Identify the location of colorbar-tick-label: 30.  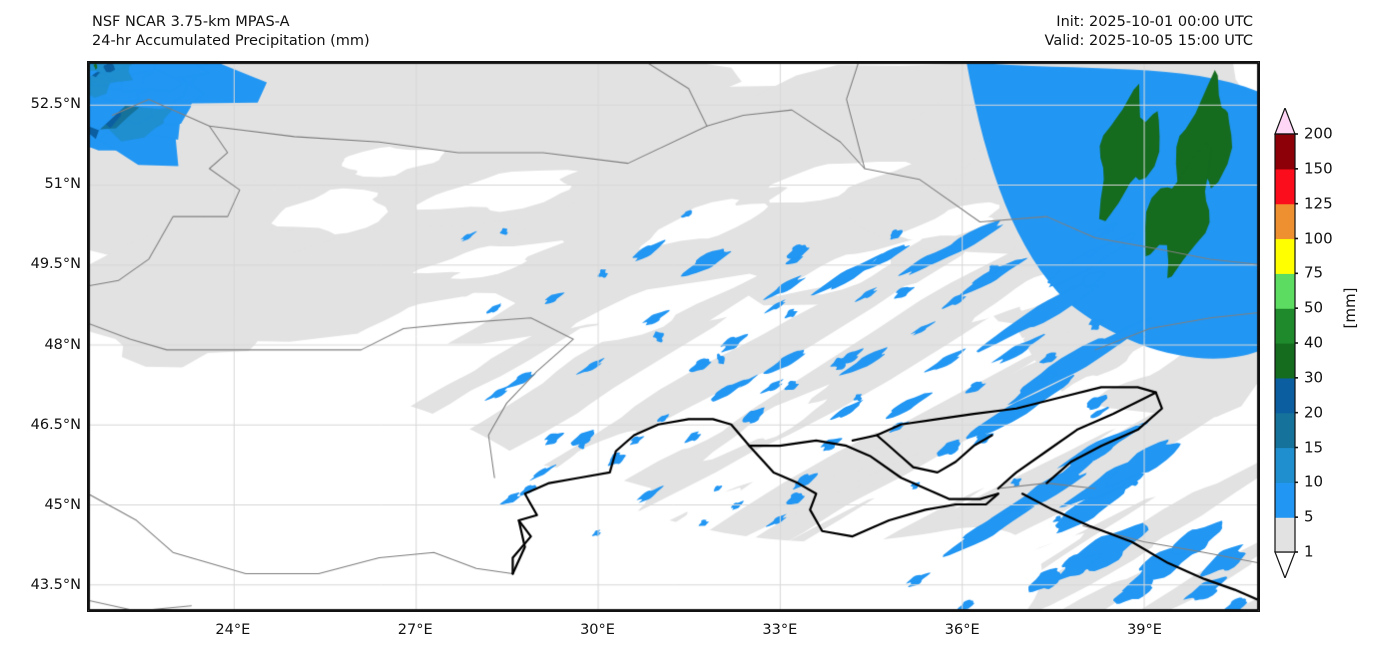
(1314, 377).